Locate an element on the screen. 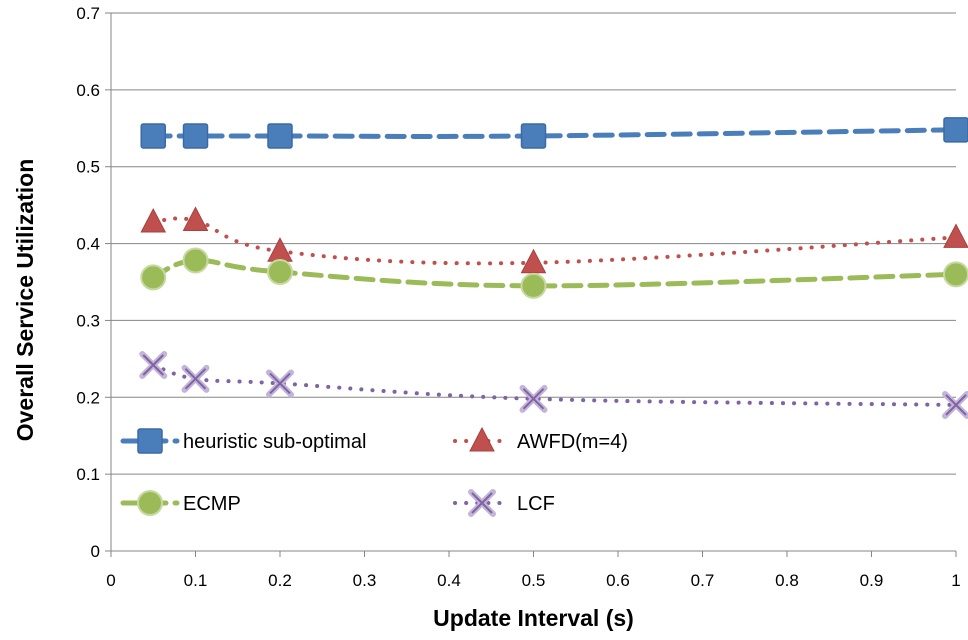  x-tick-label: 0.6 is located at coordinates (618, 580).